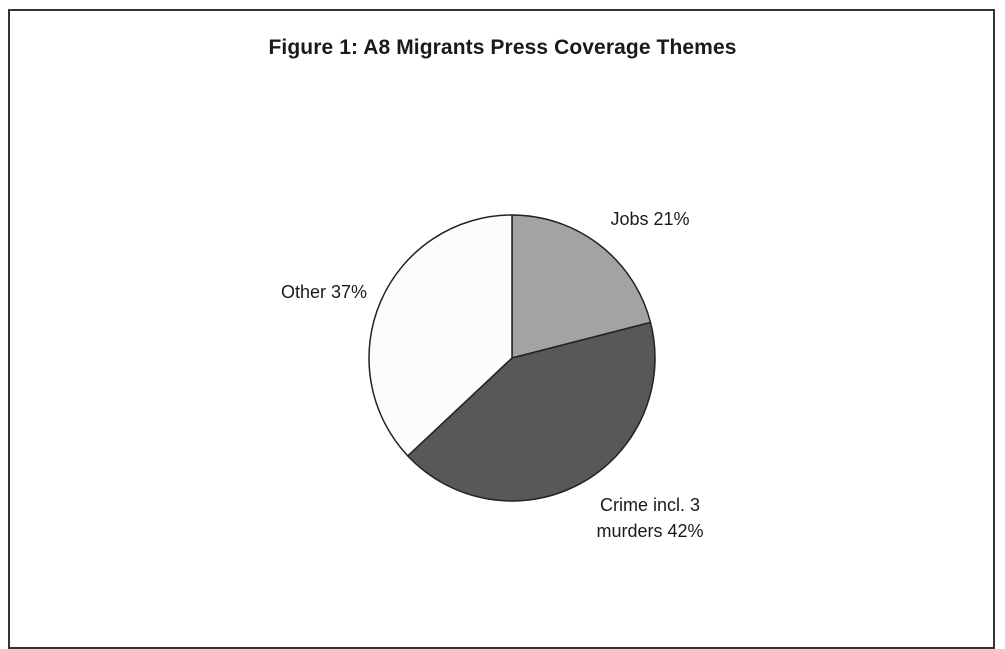 Image resolution: width=1005 pixels, height=649 pixels. What do you see at coordinates (649, 531) in the screenshot?
I see `slice-label-line: murders 42%` at bounding box center [649, 531].